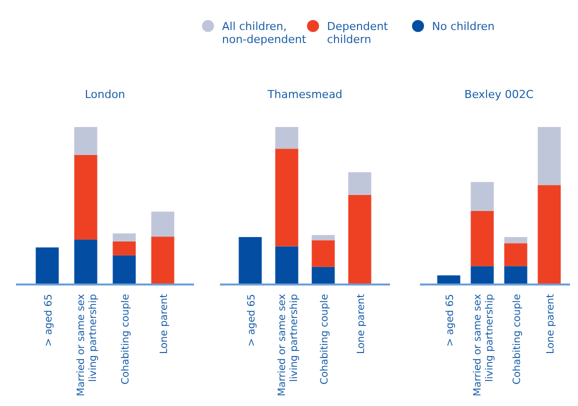  Describe the element at coordinates (358, 33) in the screenshot. I see `legend-label: Dependent childern` at that location.